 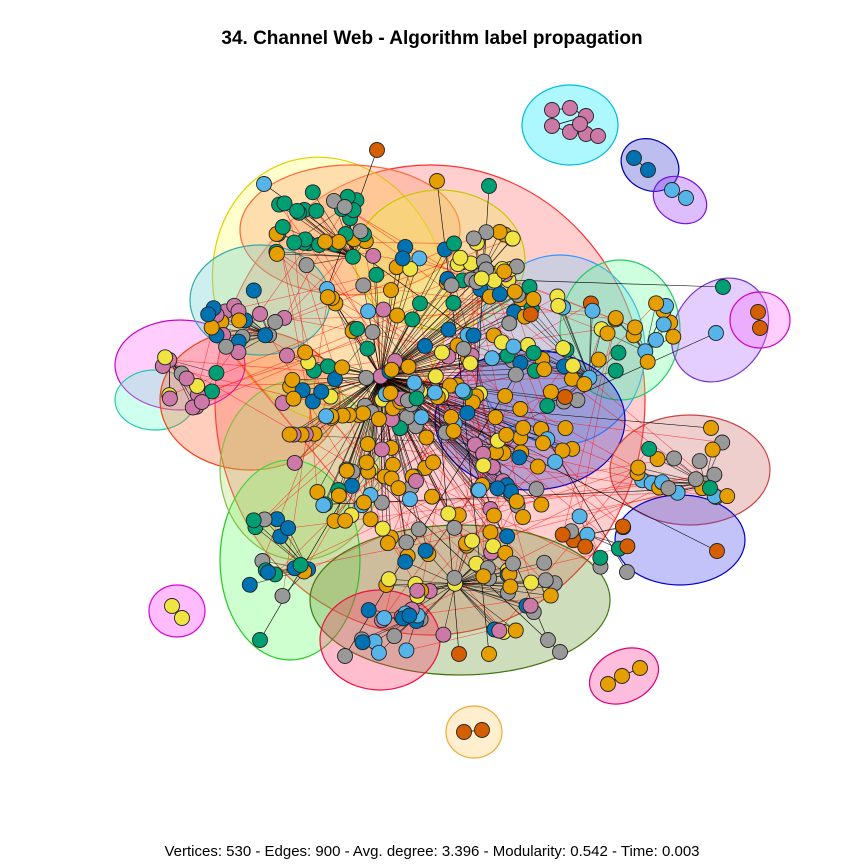 What do you see at coordinates (474, 732) in the screenshot?
I see `community-hull` at bounding box center [474, 732].